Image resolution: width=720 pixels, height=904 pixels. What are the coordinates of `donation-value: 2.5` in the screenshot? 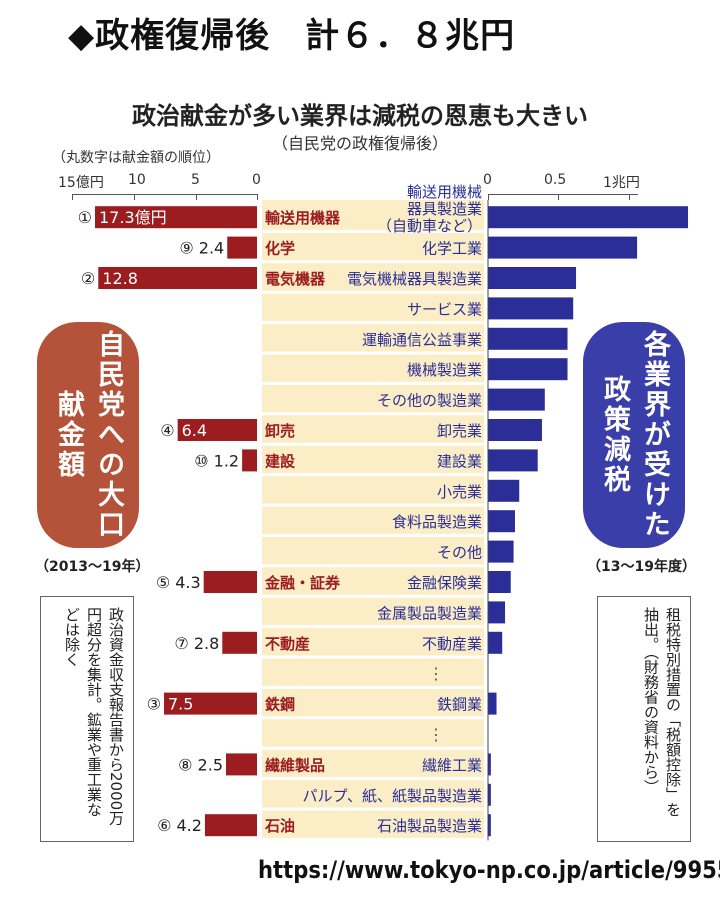 It's located at (210, 764).